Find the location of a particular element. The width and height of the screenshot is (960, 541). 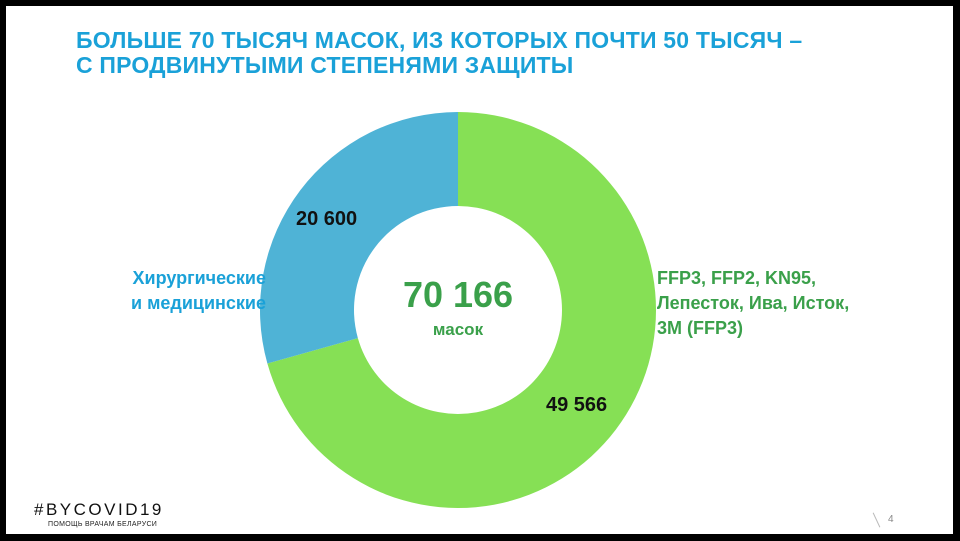

advanced-label-line-3: 3M (FFP3) is located at coordinates (700, 328).